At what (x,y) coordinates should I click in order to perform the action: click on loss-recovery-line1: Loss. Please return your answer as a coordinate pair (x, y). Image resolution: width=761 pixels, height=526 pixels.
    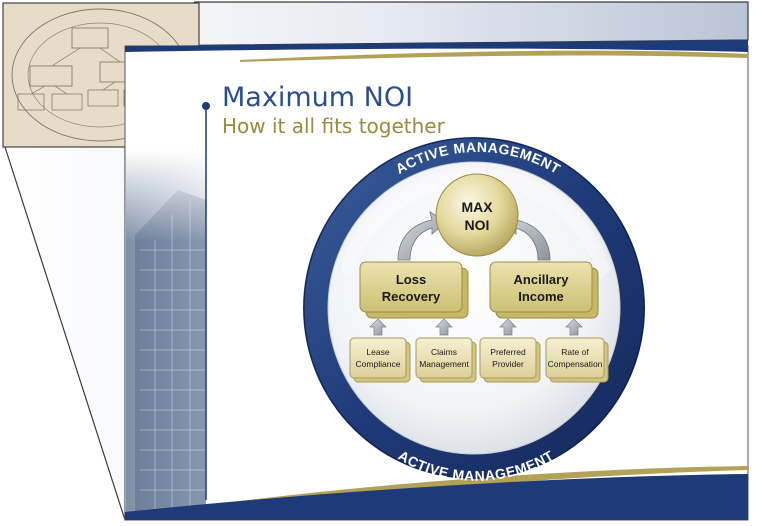
    Looking at the image, I should click on (411, 279).